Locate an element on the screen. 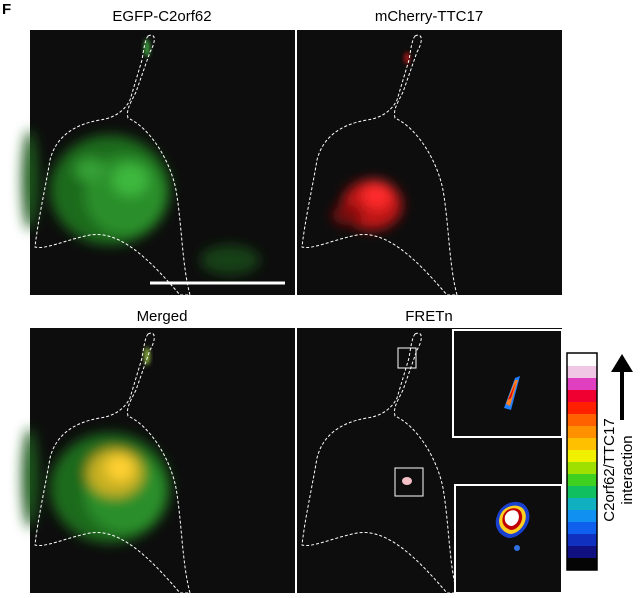 This screenshot has height=598, width=640. panel-title: mCherry-TTC17 is located at coordinates (429, 16).